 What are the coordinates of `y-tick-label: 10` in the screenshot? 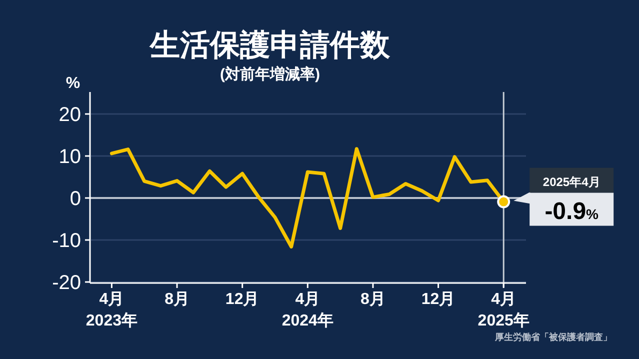 It's located at (69, 157).